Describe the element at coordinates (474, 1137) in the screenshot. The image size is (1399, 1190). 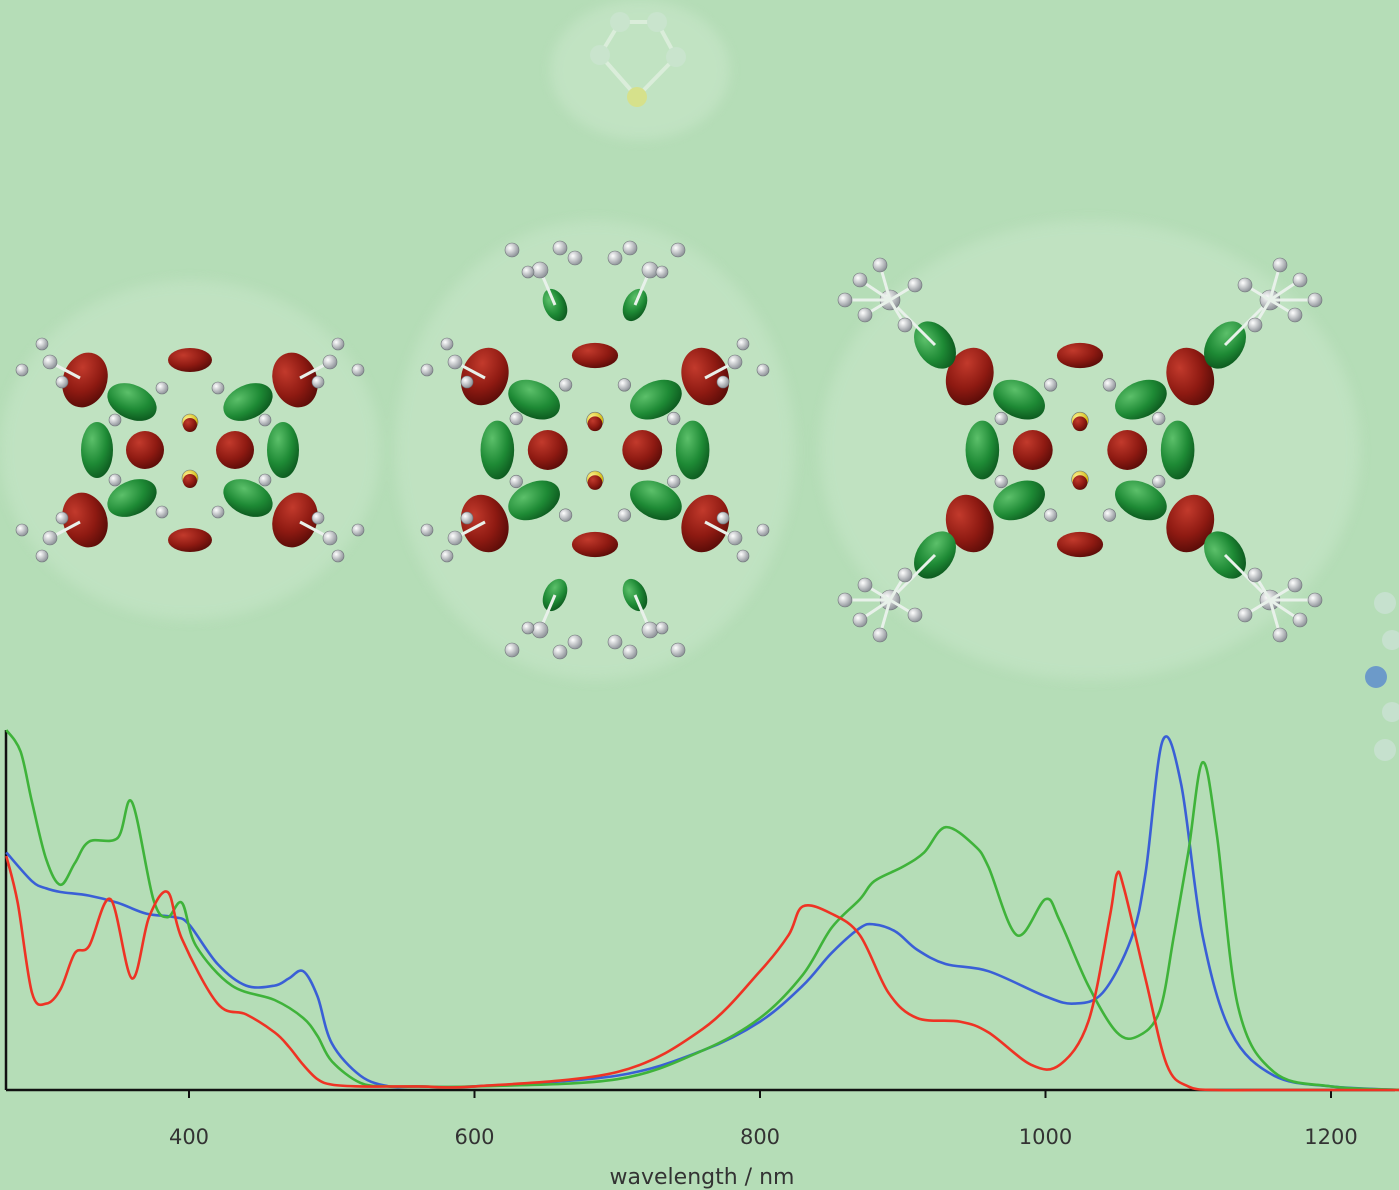
I see `x-tick-label: 600` at that location.